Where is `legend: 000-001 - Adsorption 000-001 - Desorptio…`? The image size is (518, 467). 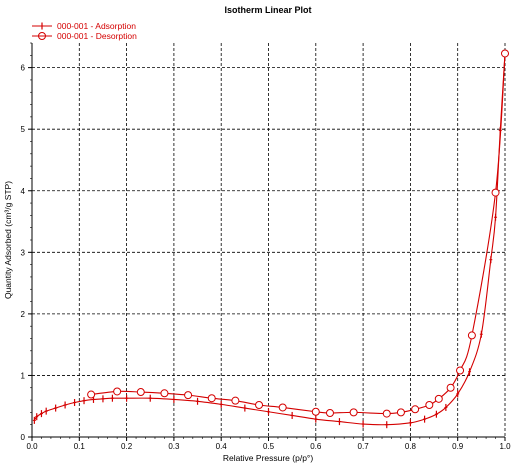
legend: 000-001 - Adsorption 000-001 - Desorptio… is located at coordinates (84, 31).